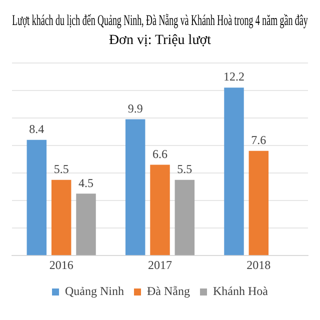 The width and height of the screenshot is (320, 320). Describe the element at coordinates (168, 291) in the screenshot. I see `legend-label: Đà Nẵng` at that location.